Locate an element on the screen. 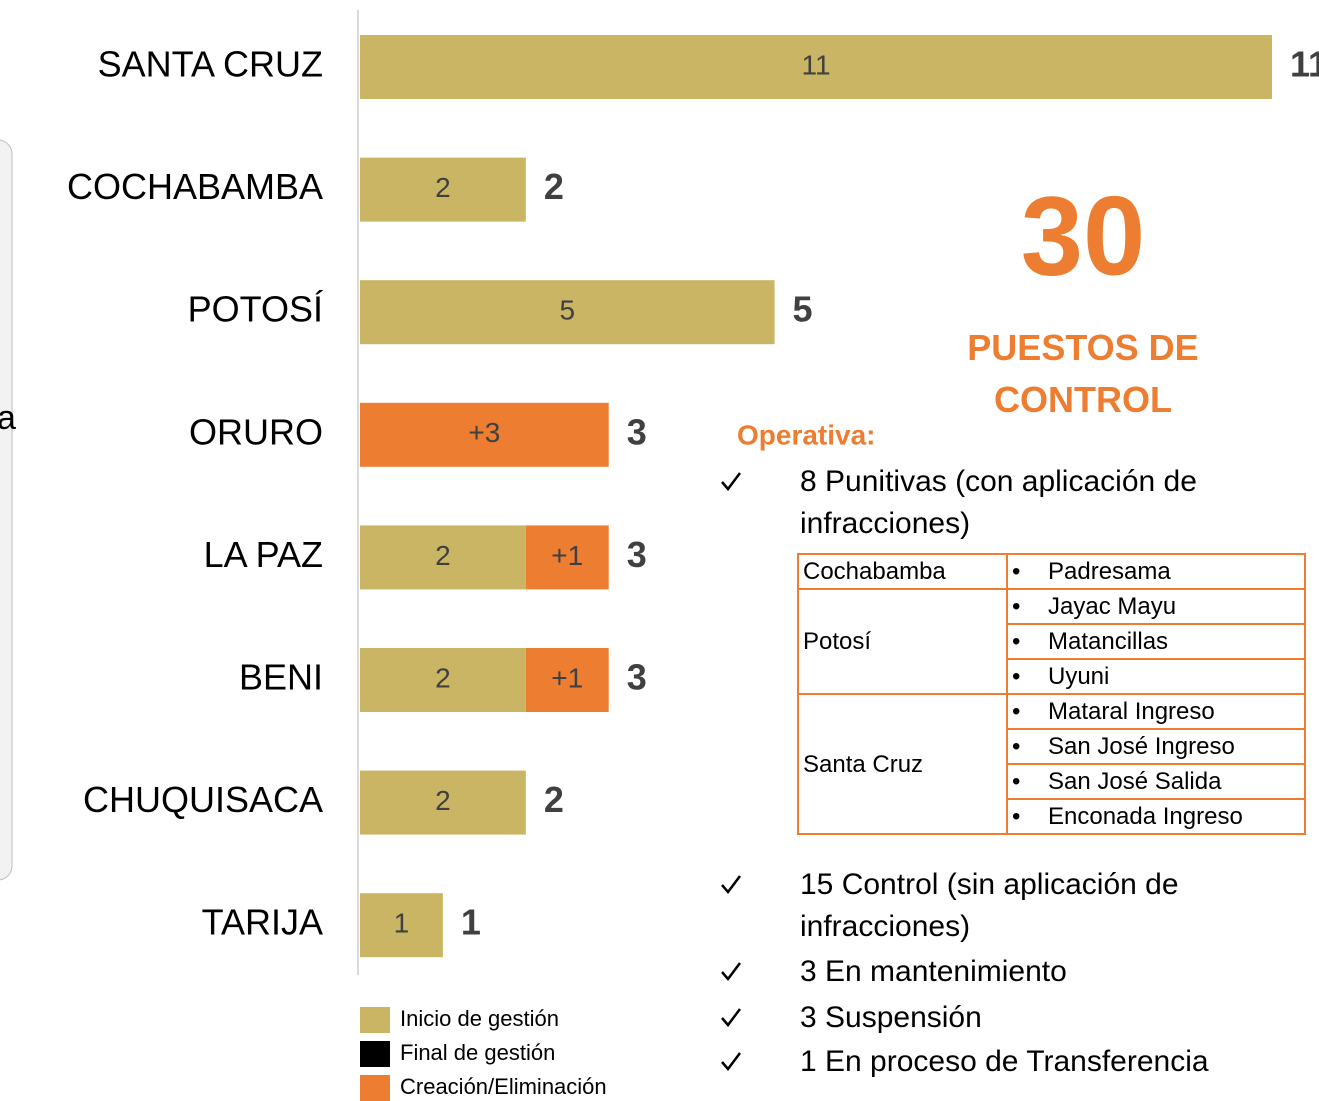 The height and width of the screenshot is (1101, 1319). y-tick-label: LA PAZ is located at coordinates (263, 554).